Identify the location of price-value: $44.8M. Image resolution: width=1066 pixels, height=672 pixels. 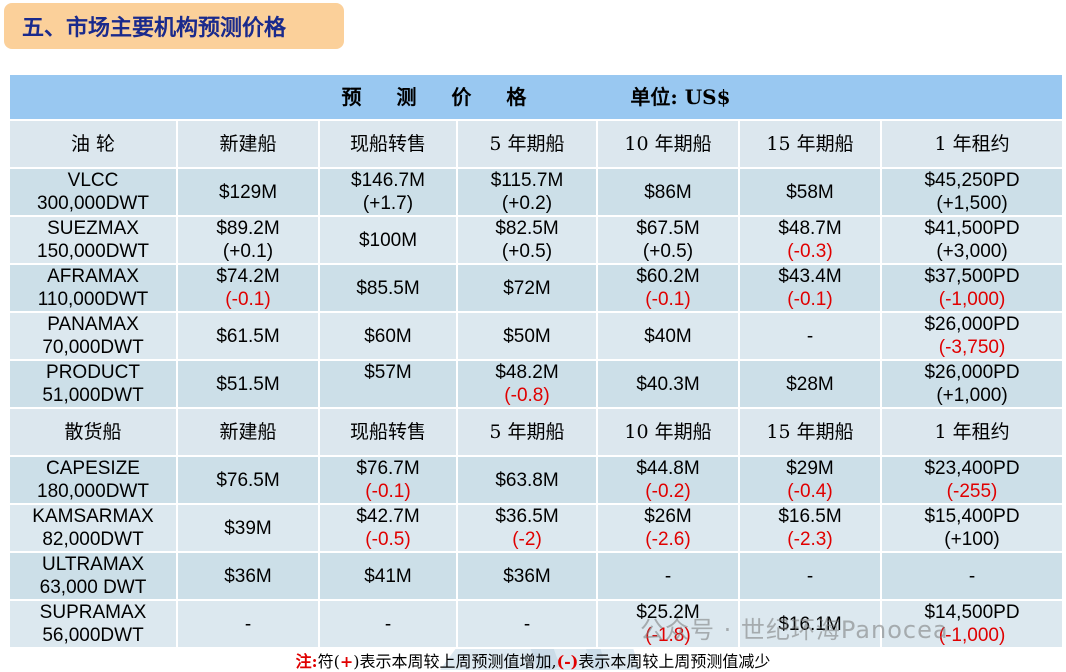
(668, 468).